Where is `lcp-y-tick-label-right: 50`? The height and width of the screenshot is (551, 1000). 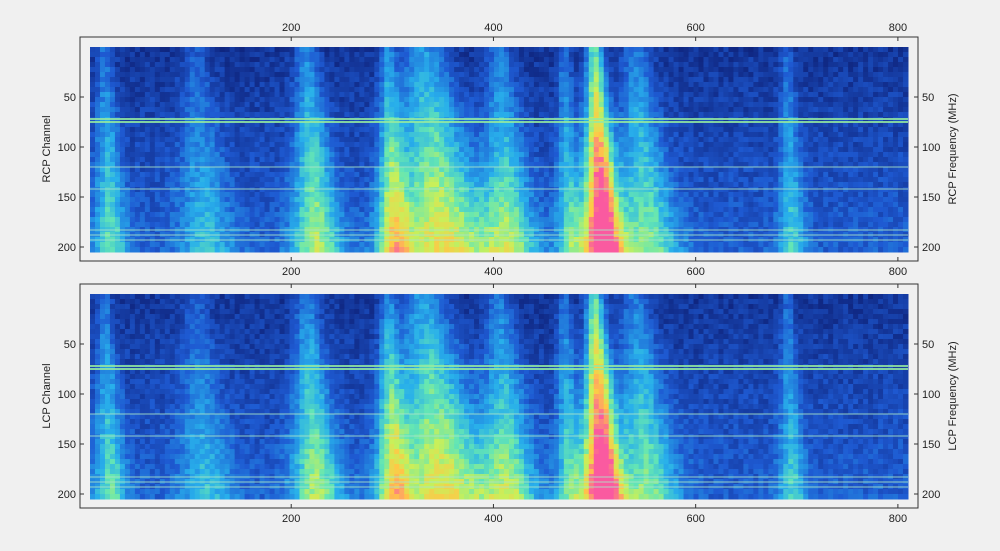 lcp-y-tick-label-right: 50 is located at coordinates (928, 345).